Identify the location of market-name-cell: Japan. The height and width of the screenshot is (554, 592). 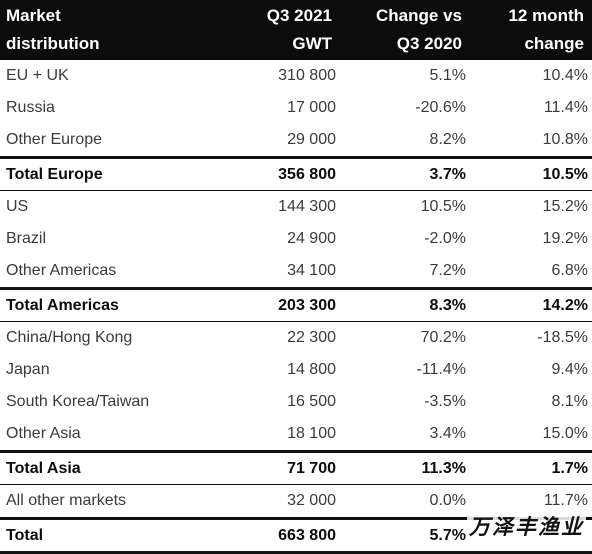
(28, 369).